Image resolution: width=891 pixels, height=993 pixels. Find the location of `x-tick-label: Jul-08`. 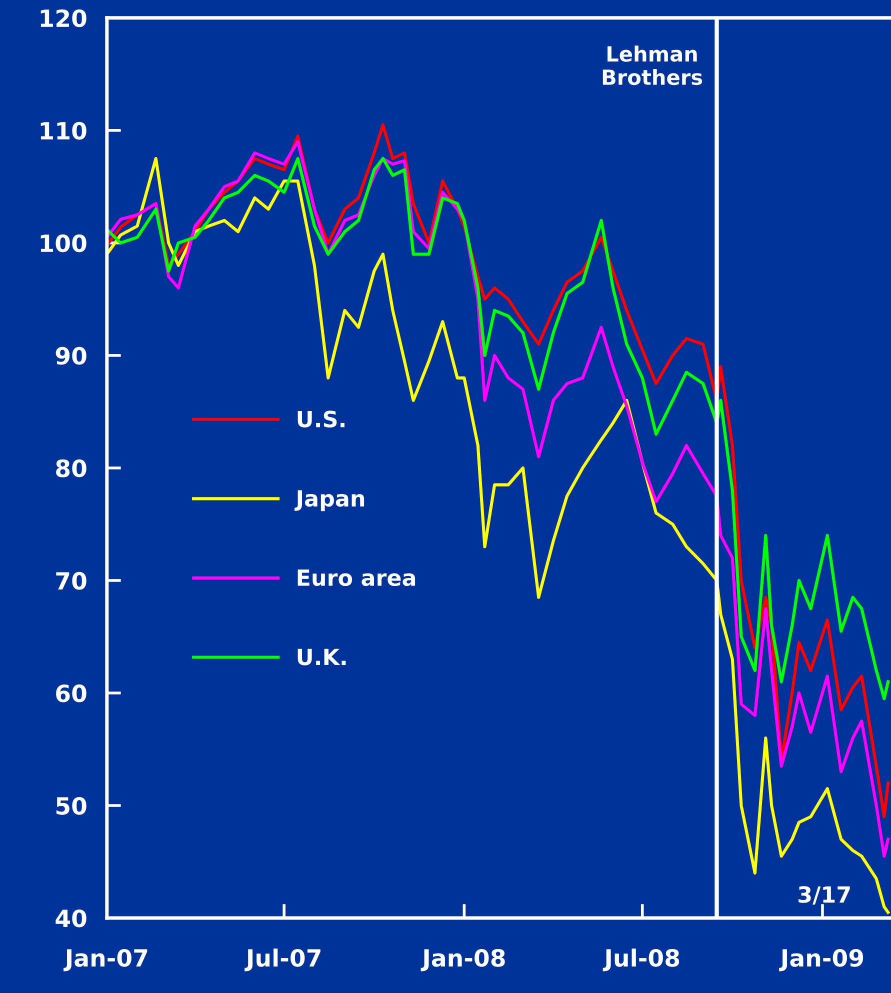

x-tick-label: Jul-08 is located at coordinates (641, 960).